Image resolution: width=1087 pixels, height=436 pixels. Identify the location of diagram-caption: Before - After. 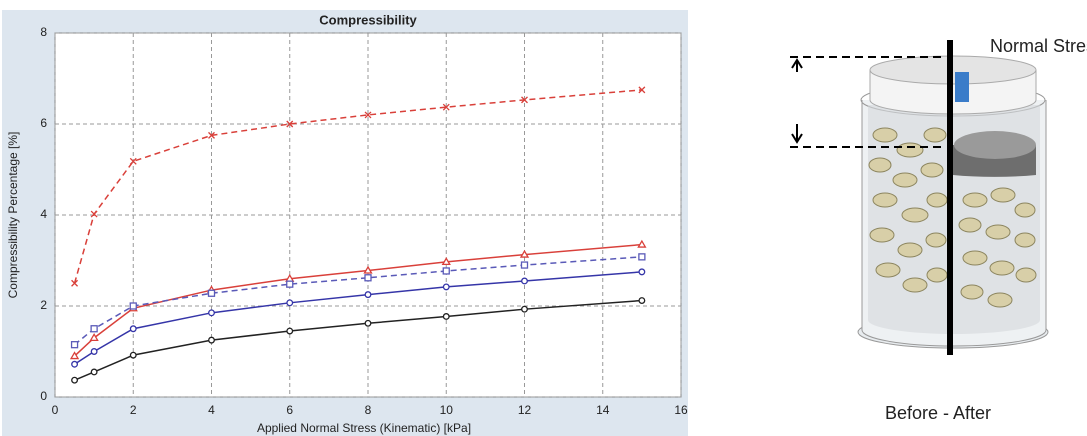
(938, 413).